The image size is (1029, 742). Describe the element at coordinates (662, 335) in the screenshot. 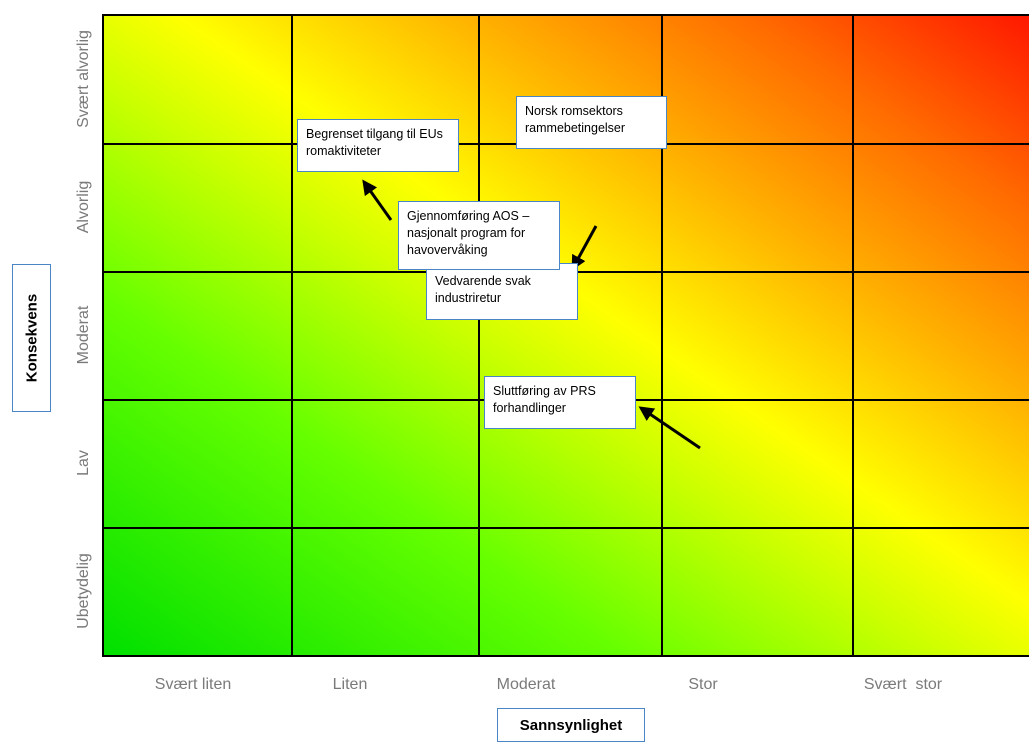

I see `grid-line-v3` at that location.